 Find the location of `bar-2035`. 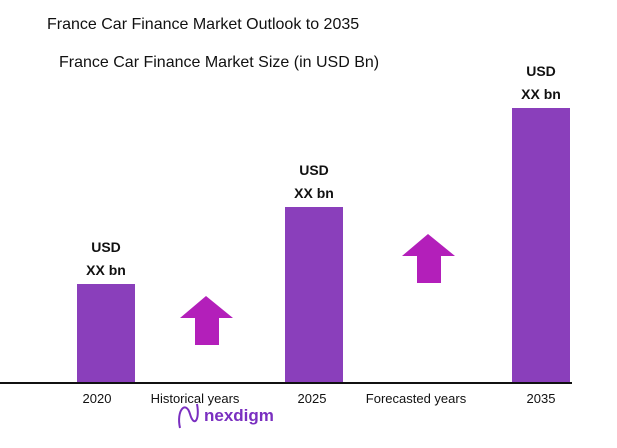

bar-2035 is located at coordinates (541, 245).